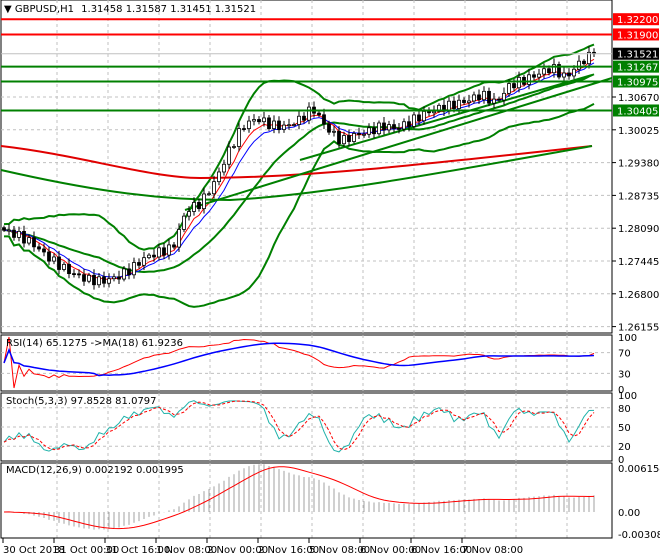 The height and width of the screenshot is (560, 660). I want to click on price-tick-label: 1.30670, so click(638, 98).